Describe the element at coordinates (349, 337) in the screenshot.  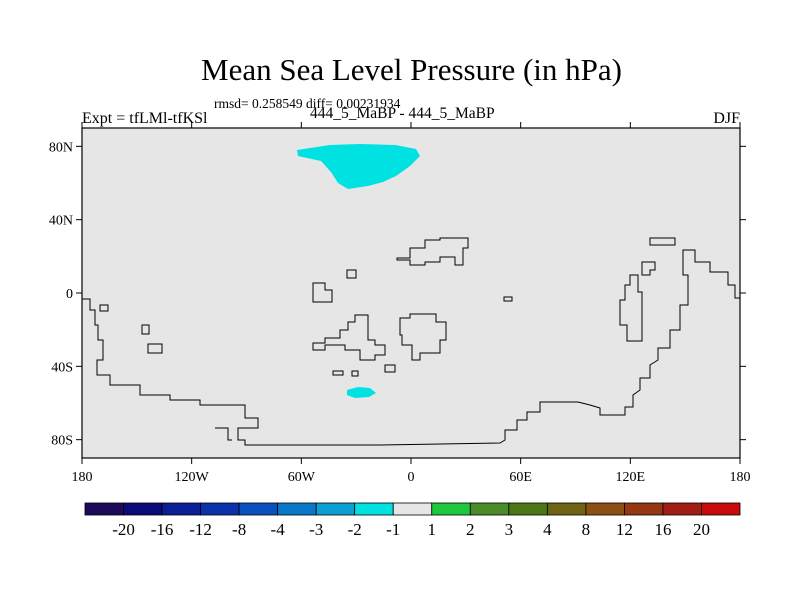
I see `contour-atlantic-tropics` at that location.